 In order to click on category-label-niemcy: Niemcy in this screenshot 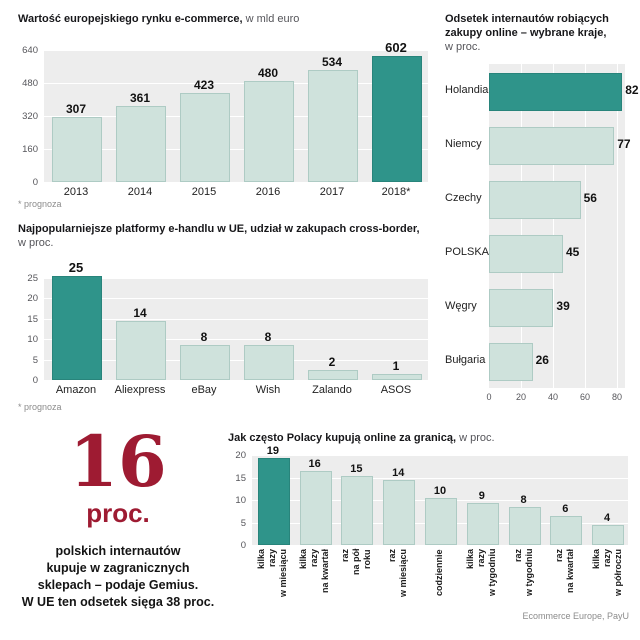, I will do `click(463, 144)`.